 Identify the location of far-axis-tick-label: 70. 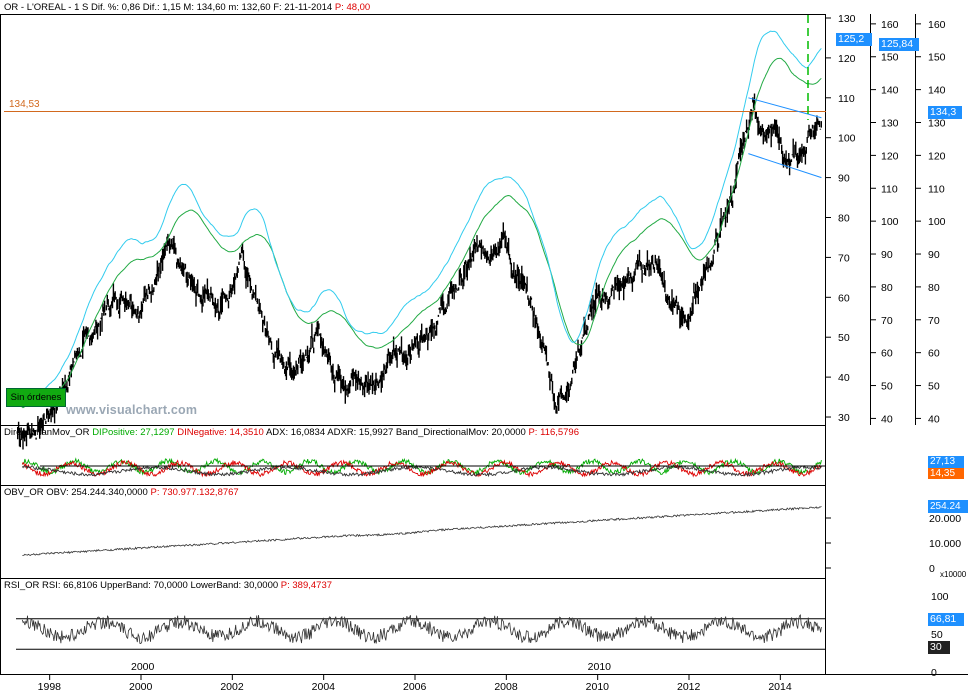
(934, 321).